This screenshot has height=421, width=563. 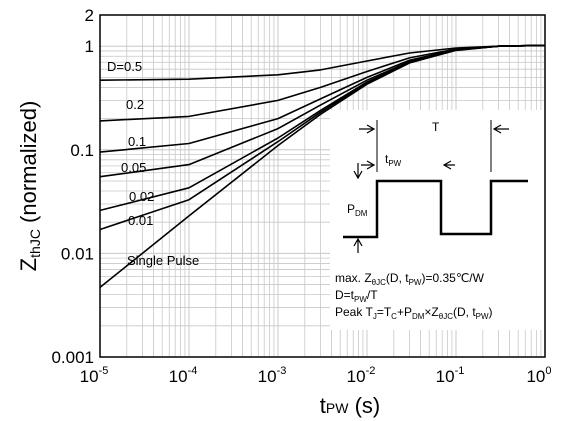 I want to click on x-tick-label: 10⁻³, so click(x=272, y=375).